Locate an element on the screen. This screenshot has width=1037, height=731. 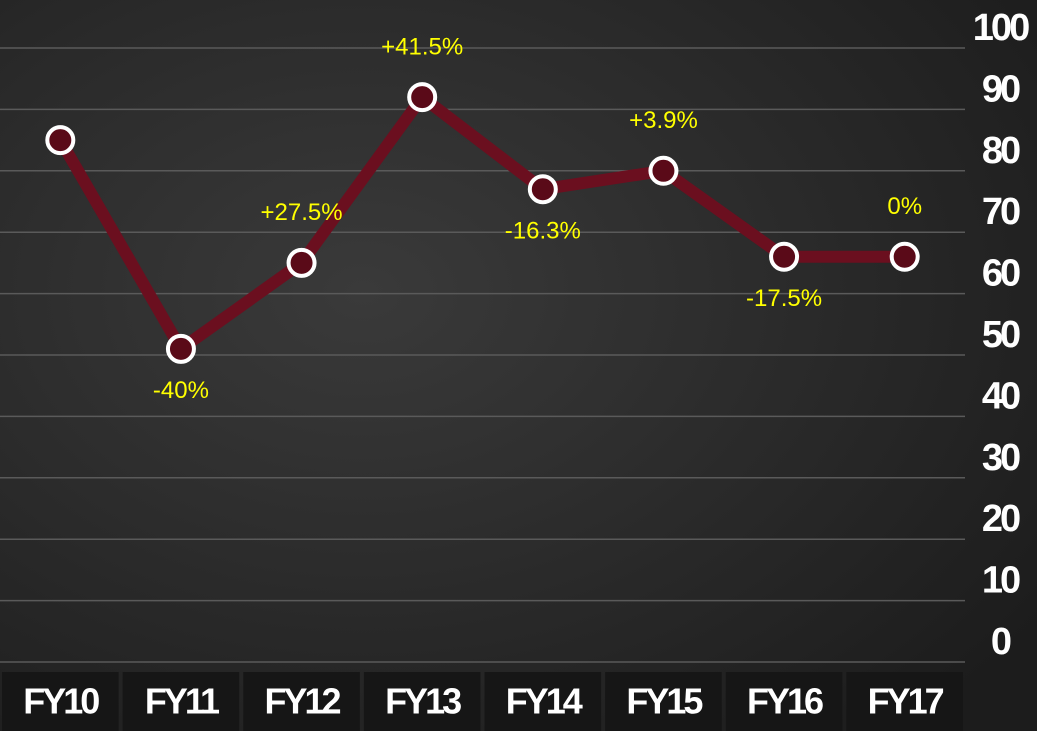
x-tick-label: FY16 is located at coordinates (785, 701).